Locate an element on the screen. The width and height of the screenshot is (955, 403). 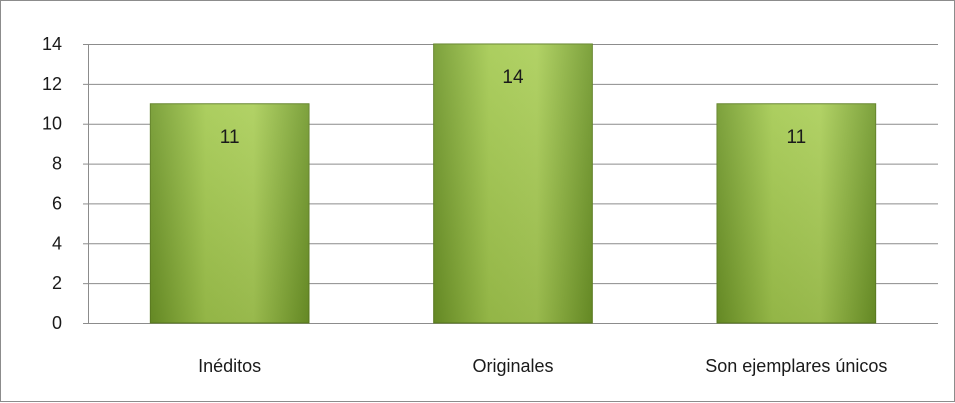
x-category-label: Inéditos is located at coordinates (229, 366).